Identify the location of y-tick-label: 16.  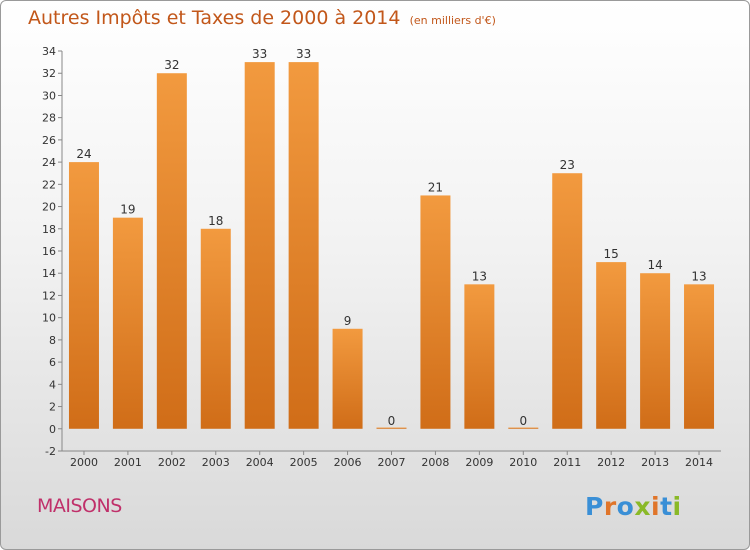
(49, 251).